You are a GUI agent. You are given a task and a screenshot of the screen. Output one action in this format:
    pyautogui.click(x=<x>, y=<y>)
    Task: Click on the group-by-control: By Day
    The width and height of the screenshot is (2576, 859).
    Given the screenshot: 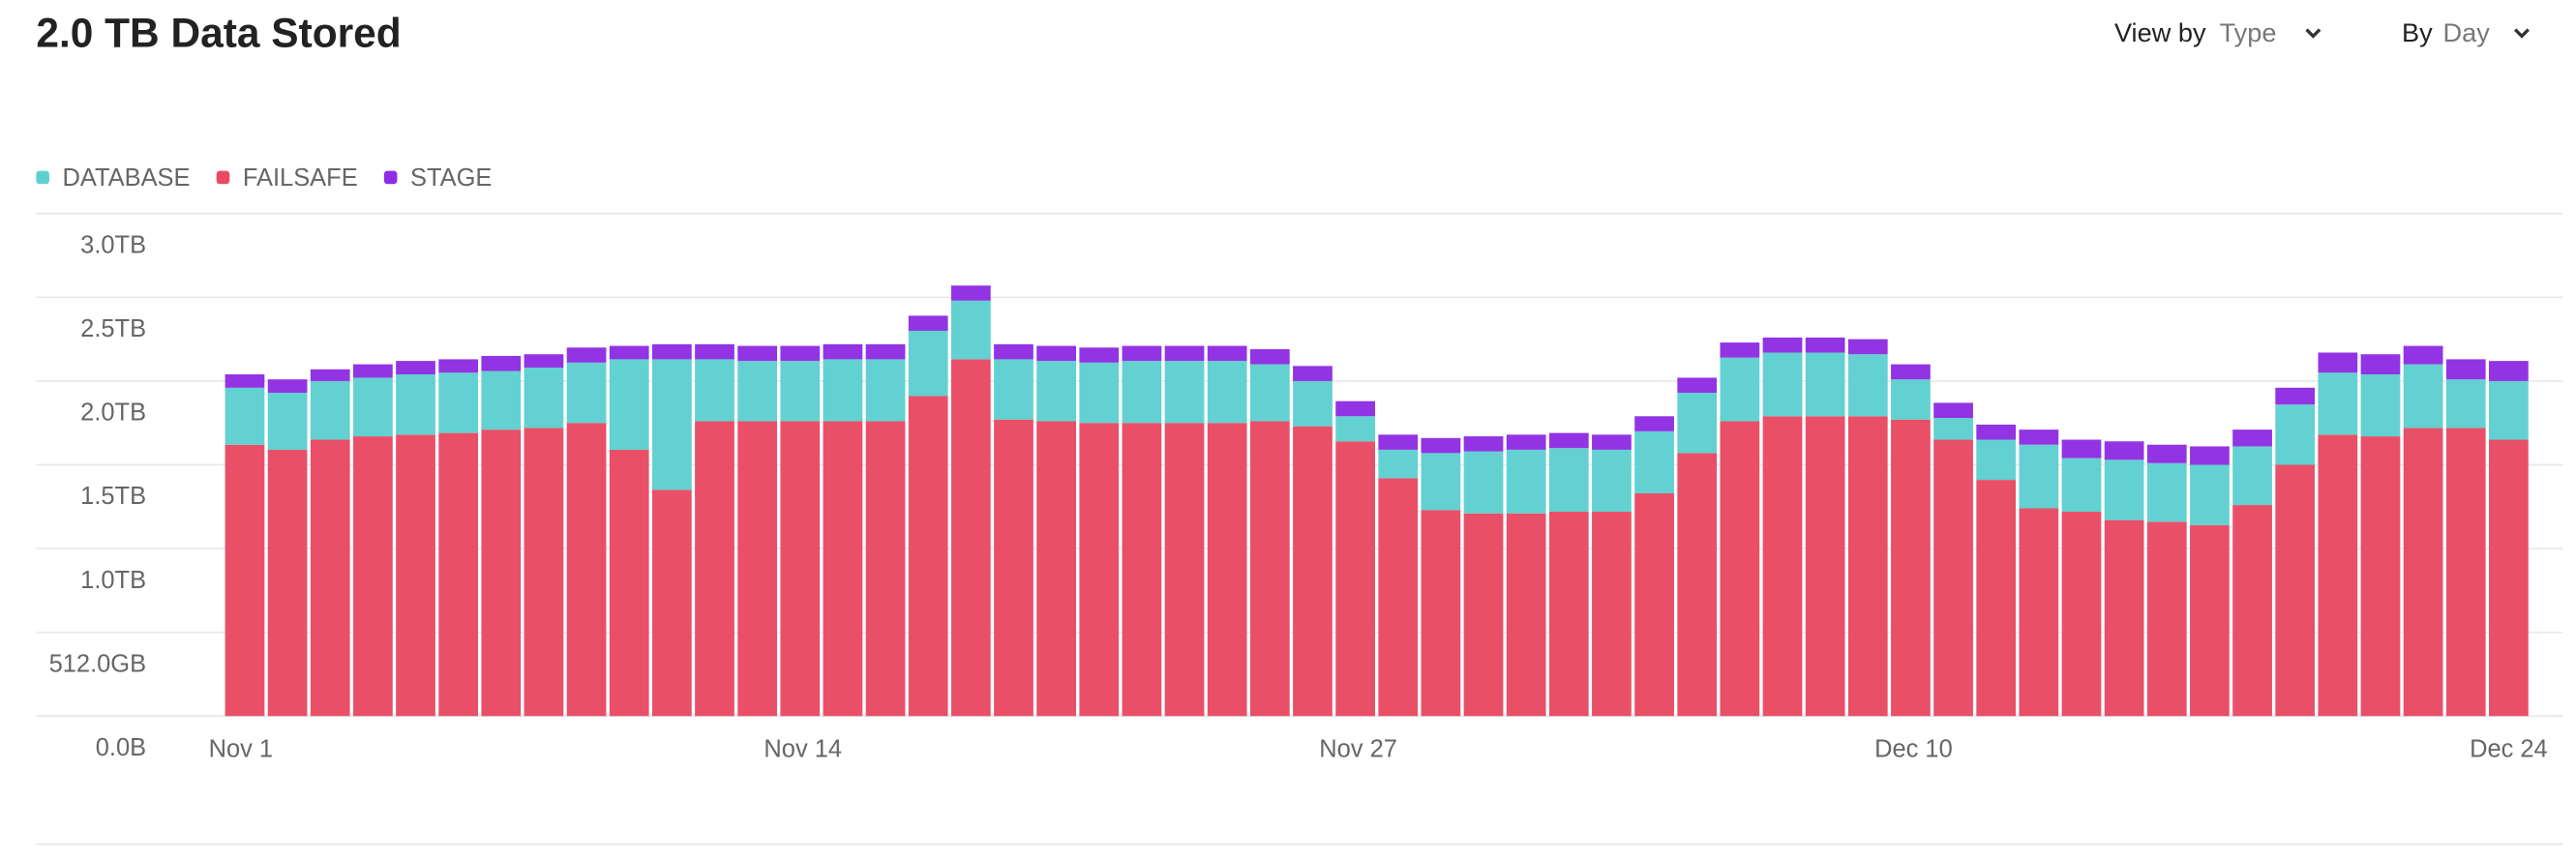 What is the action you would take?
    pyautogui.click(x=2466, y=32)
    